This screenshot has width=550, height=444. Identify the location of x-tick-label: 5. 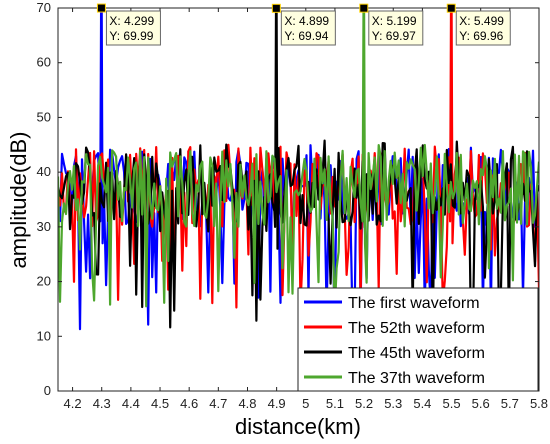
(305, 403).